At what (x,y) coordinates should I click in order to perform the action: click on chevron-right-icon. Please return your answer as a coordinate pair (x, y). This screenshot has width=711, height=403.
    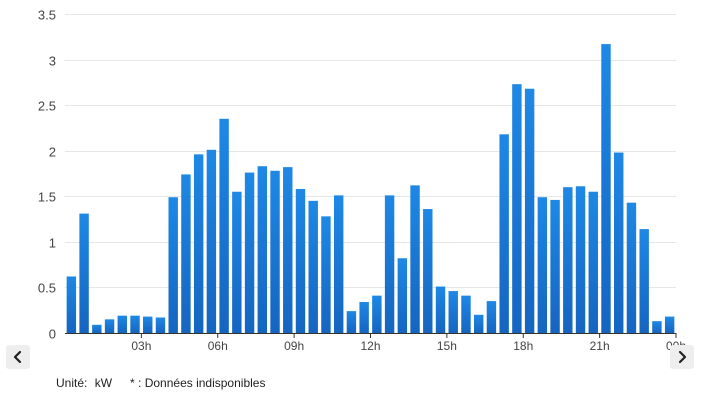
    Looking at the image, I should click on (682, 357).